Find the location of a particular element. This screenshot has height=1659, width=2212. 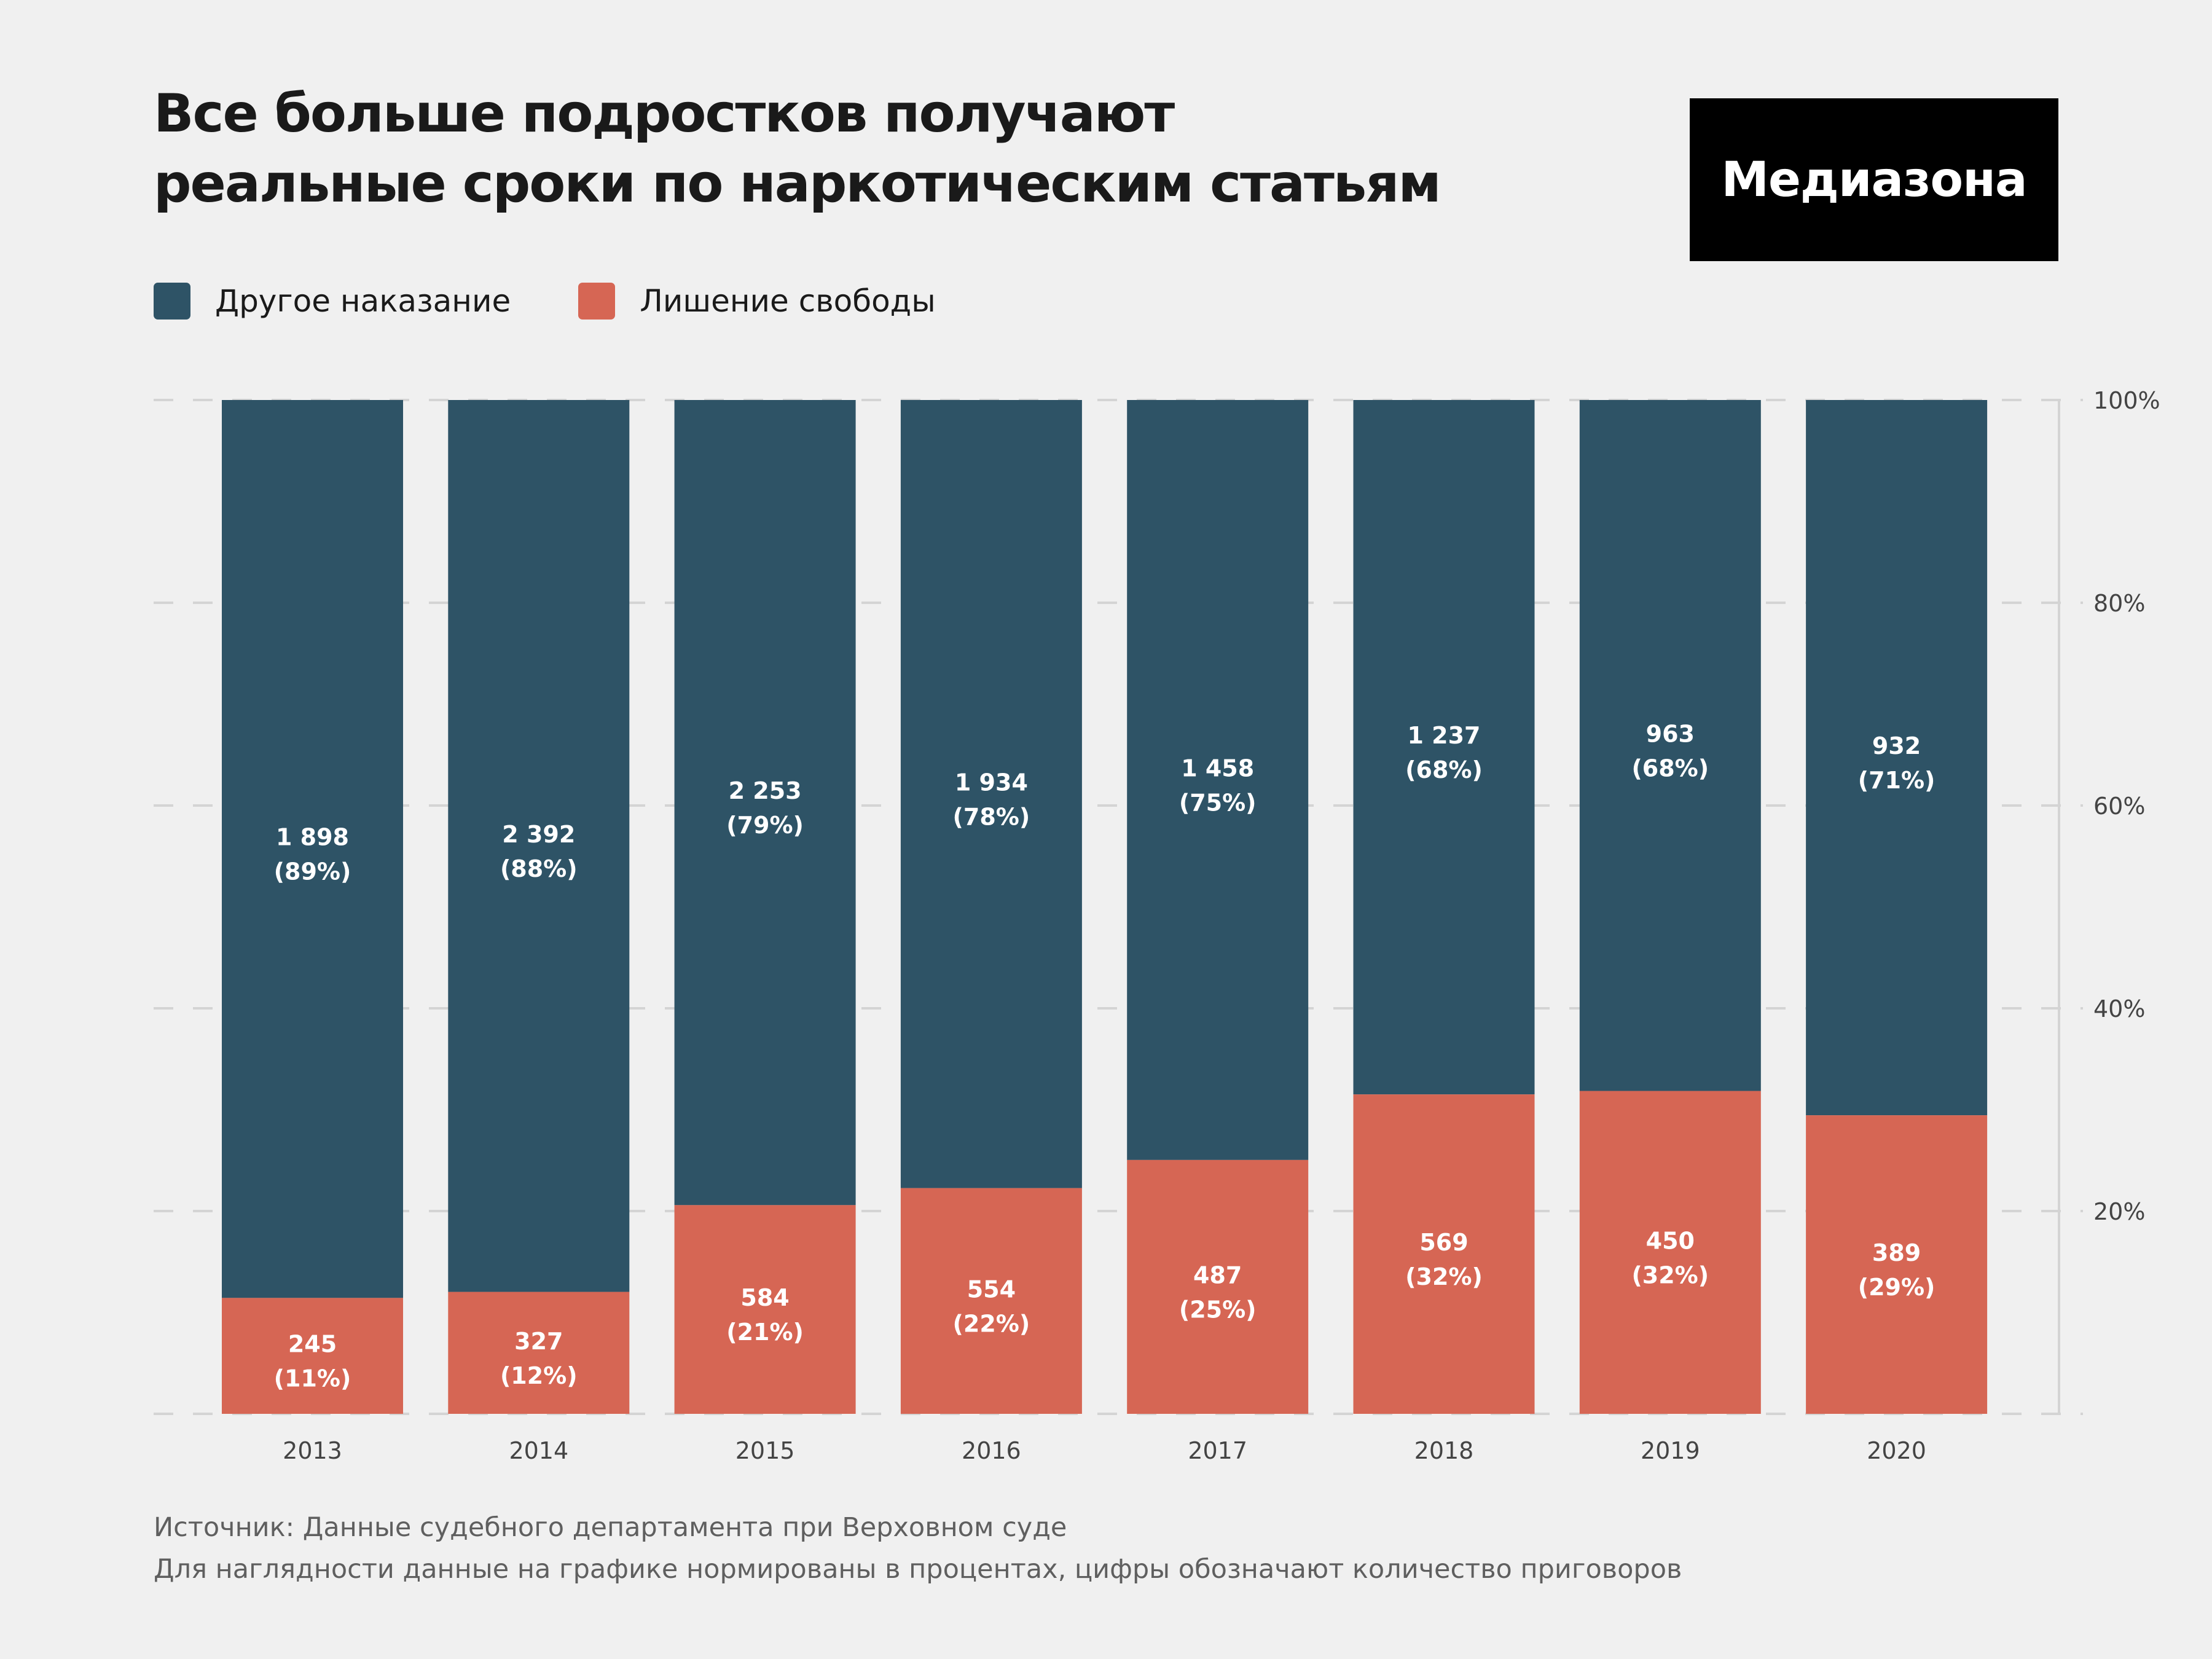

bar-value-label-imprisonment: 487 is located at coordinates (1217, 1274).